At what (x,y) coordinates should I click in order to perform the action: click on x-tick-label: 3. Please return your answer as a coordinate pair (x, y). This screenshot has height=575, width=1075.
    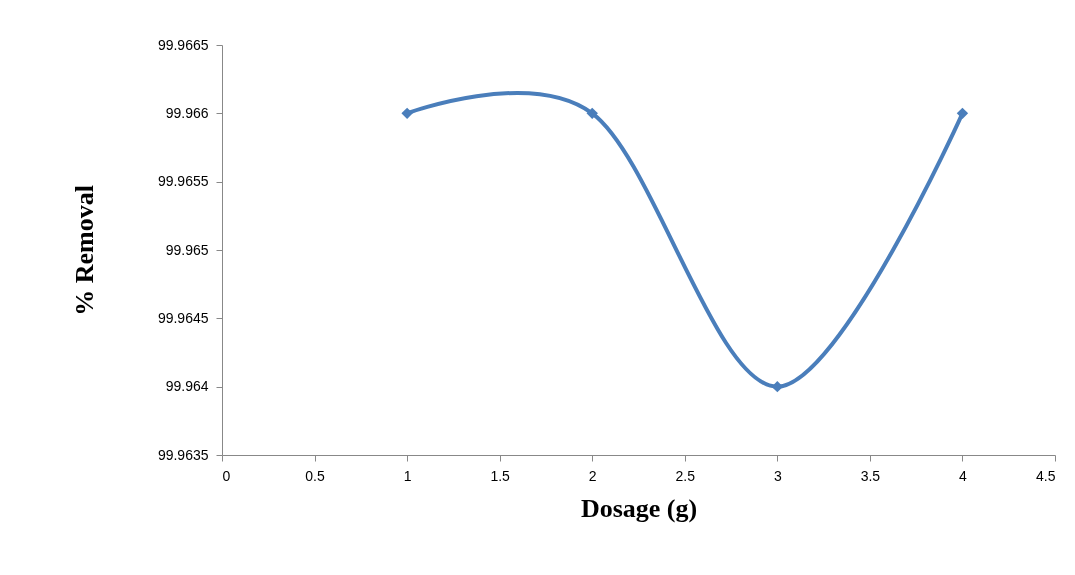
    Looking at the image, I should click on (777, 475).